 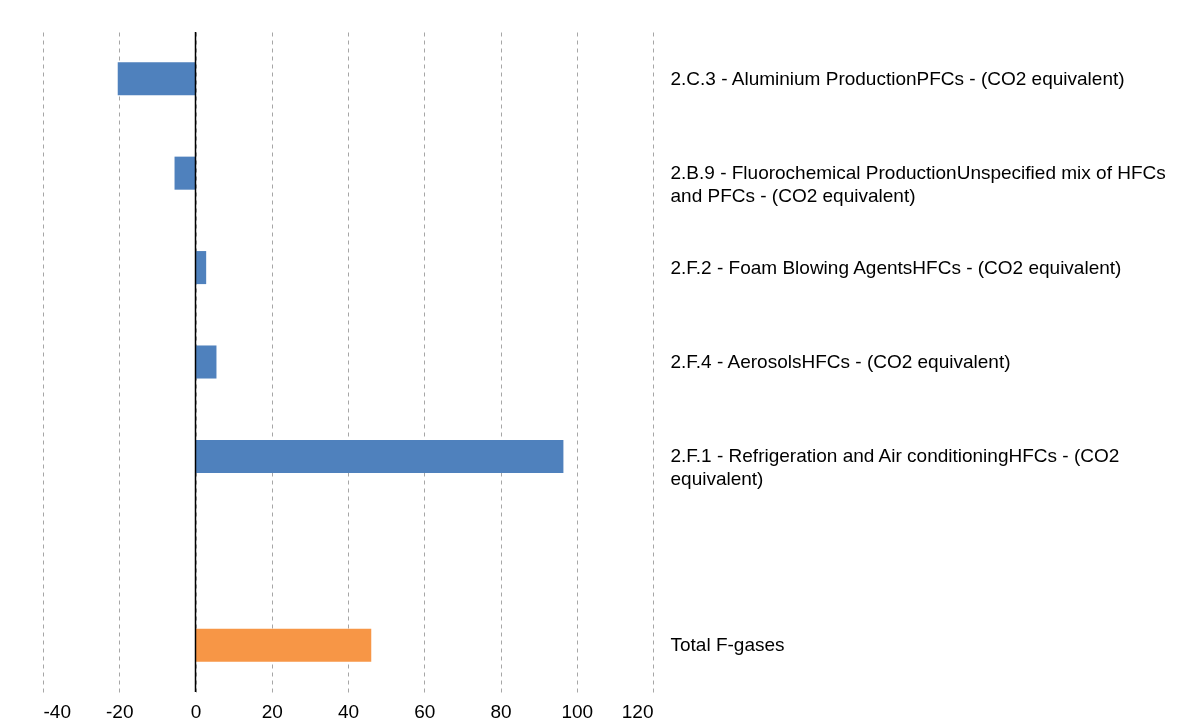 What do you see at coordinates (272, 711) in the screenshot?
I see `x-tick-label: 20` at bounding box center [272, 711].